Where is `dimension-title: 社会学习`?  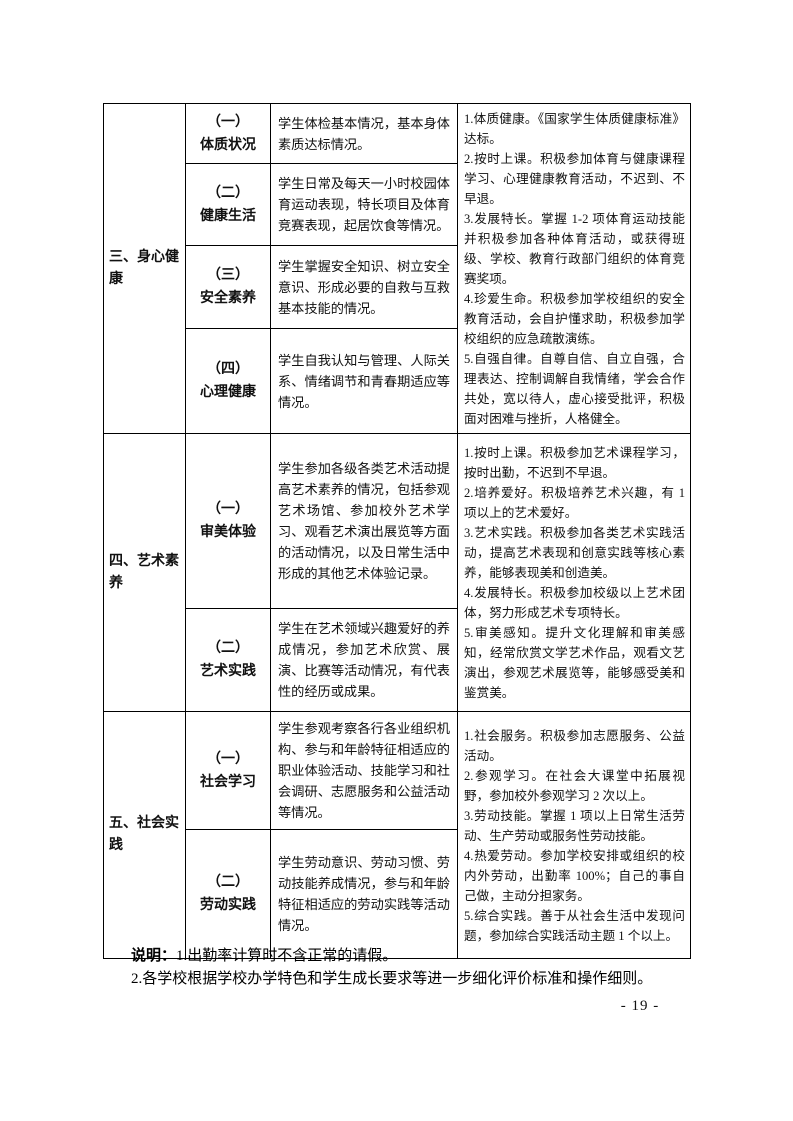 dimension-title: 社会学习 is located at coordinates (228, 782).